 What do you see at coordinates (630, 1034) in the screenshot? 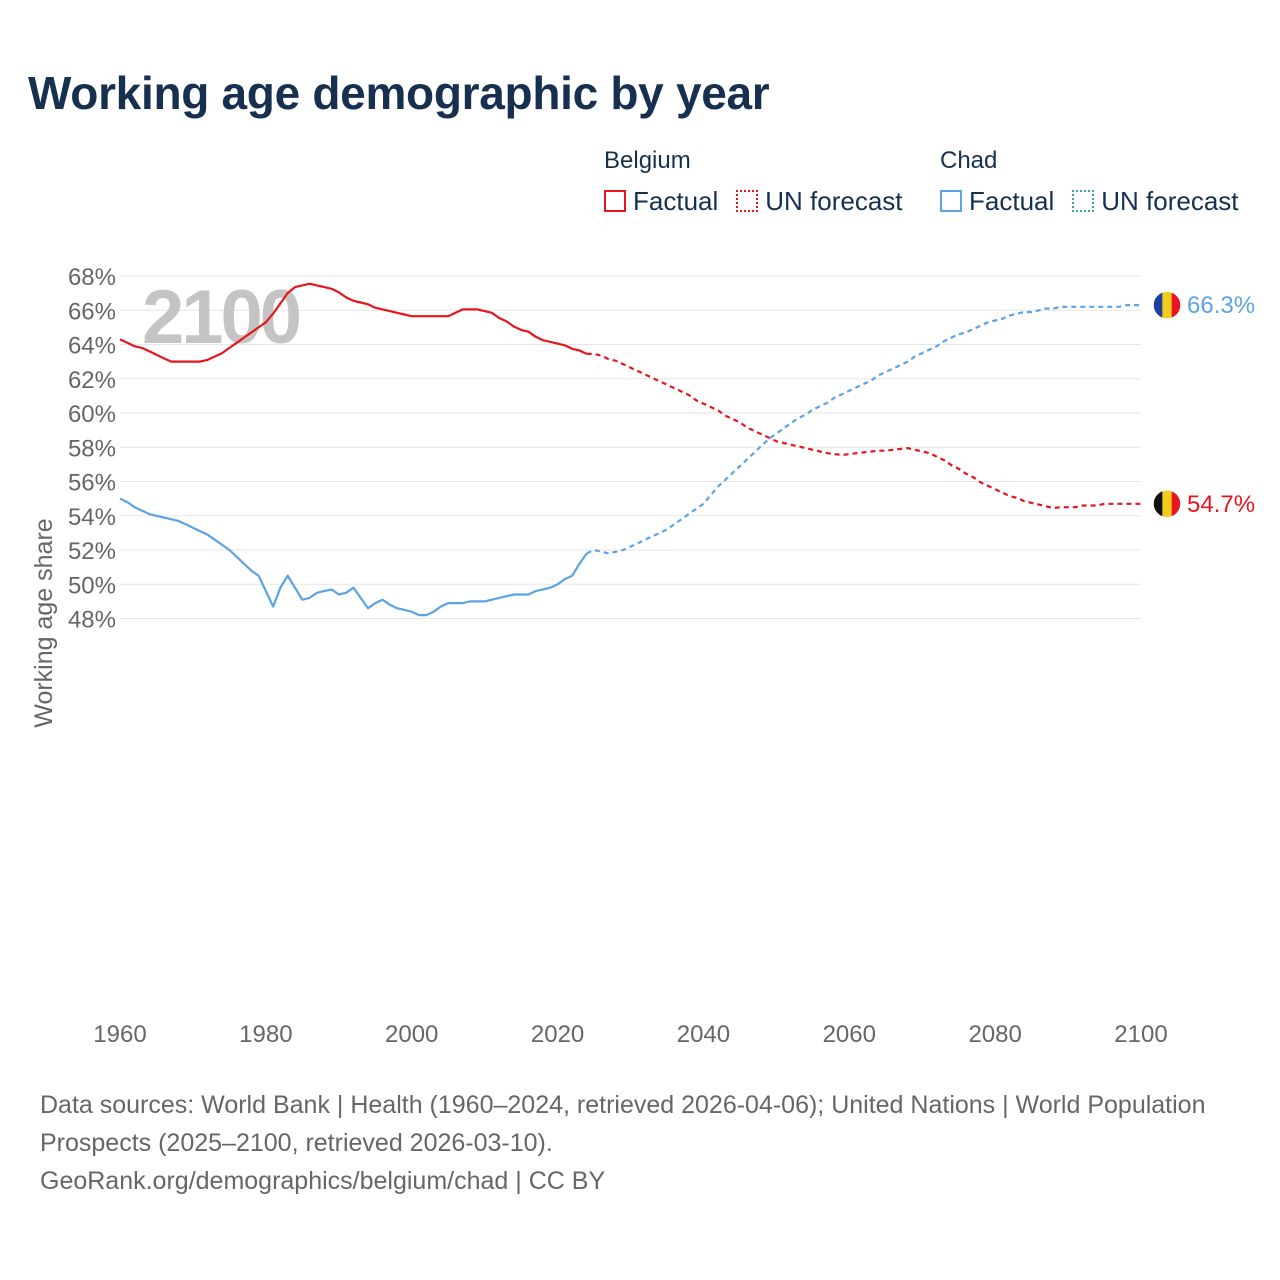
I see `x-axis-ticks: 1960 1980 2000 2020 2040 2060 2080 2100` at bounding box center [630, 1034].